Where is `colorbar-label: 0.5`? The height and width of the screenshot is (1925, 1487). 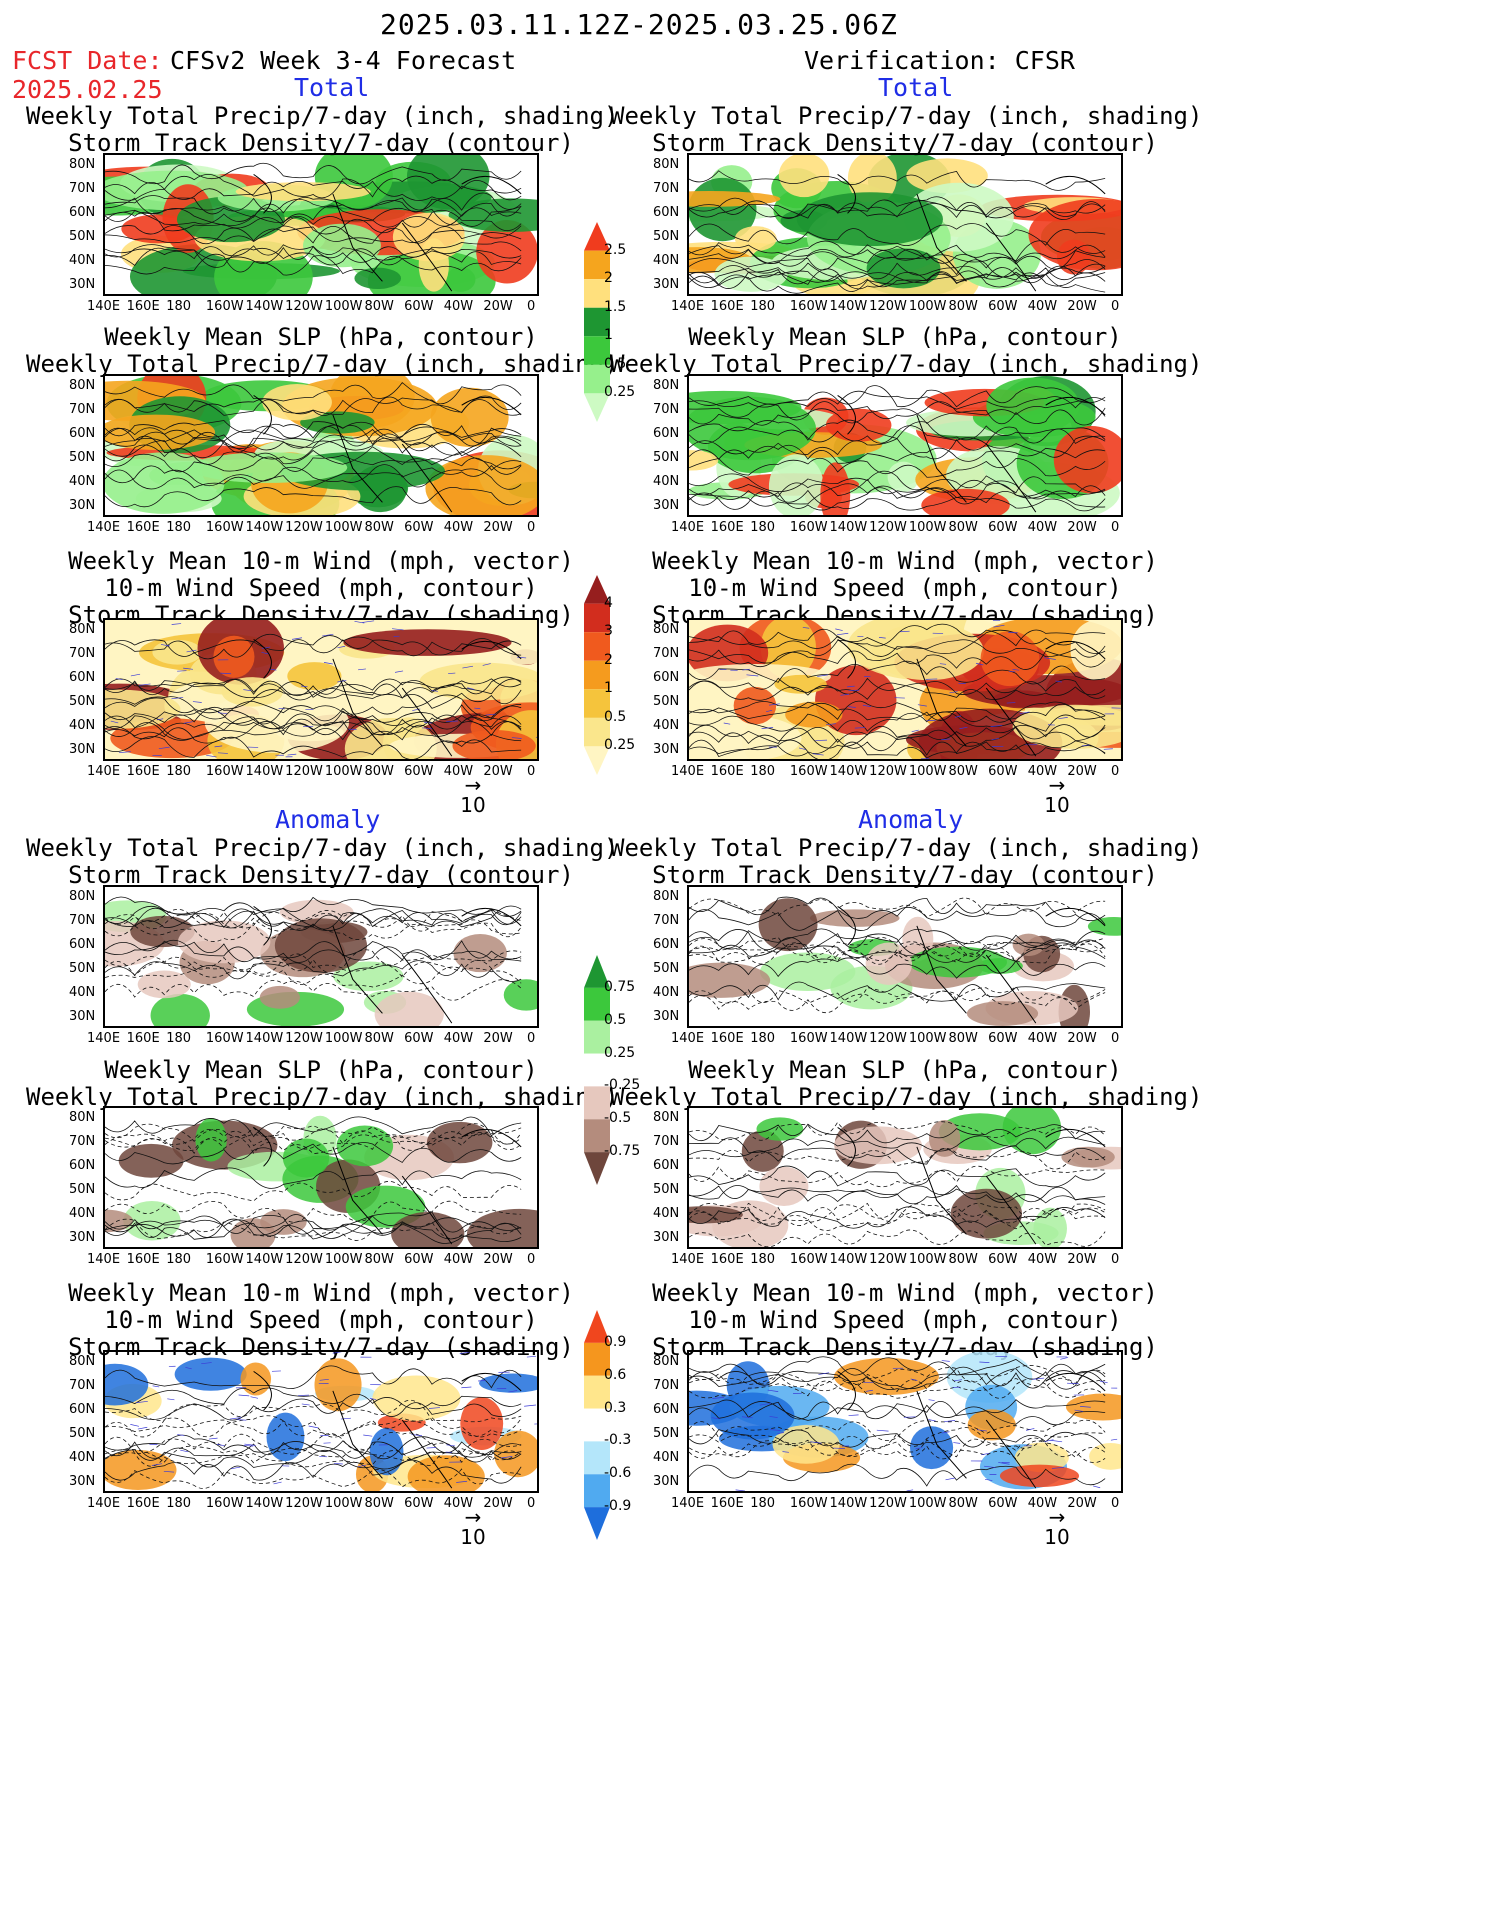 colorbar-label: 0.5 is located at coordinates (615, 1019).